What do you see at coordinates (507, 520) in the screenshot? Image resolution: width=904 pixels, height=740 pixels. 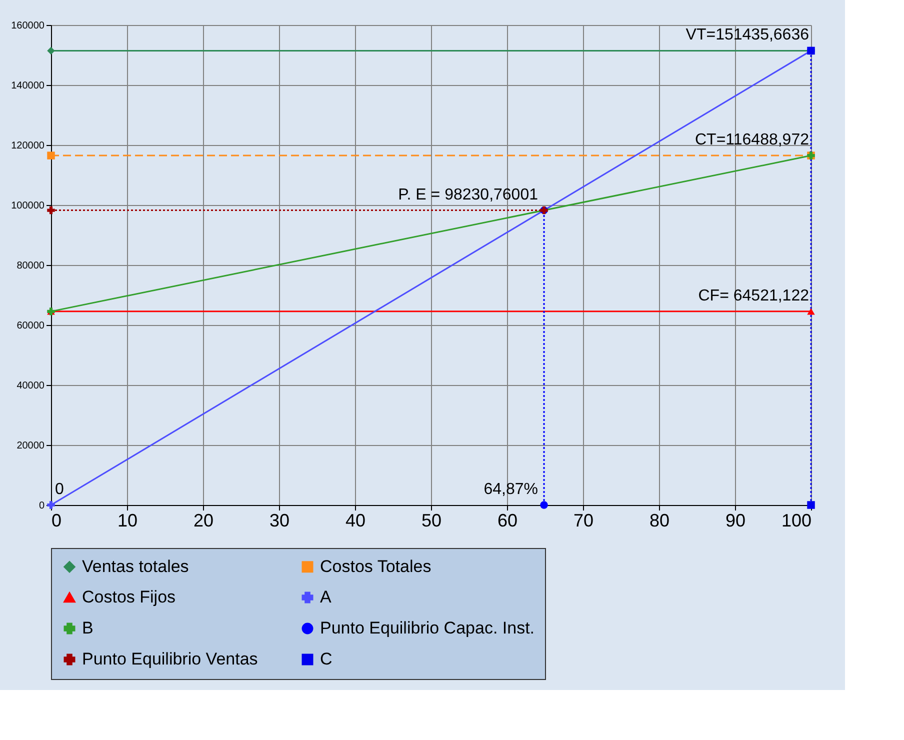 I see `x-tick-label: 60` at bounding box center [507, 520].